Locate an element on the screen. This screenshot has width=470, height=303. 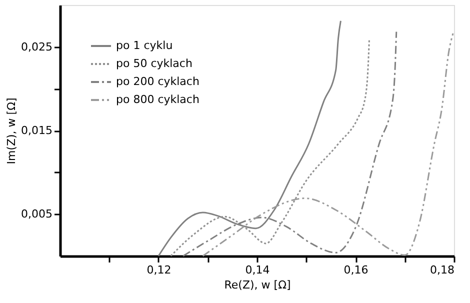
y-tick-label: 0,015 is located at coordinates (36, 130).